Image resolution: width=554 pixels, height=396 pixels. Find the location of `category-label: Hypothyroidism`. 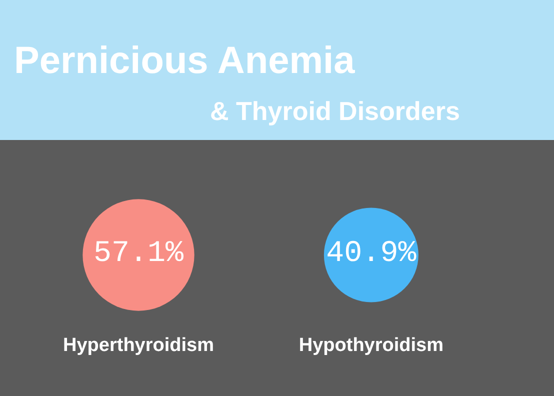

category-label: Hypothyroidism is located at coordinates (371, 345).